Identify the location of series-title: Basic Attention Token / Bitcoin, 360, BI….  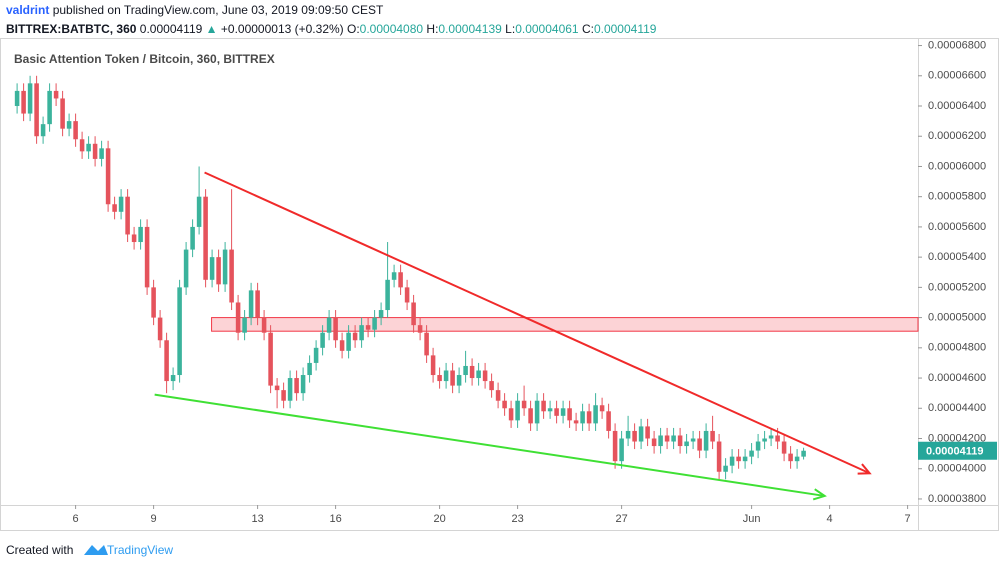
(144, 59).